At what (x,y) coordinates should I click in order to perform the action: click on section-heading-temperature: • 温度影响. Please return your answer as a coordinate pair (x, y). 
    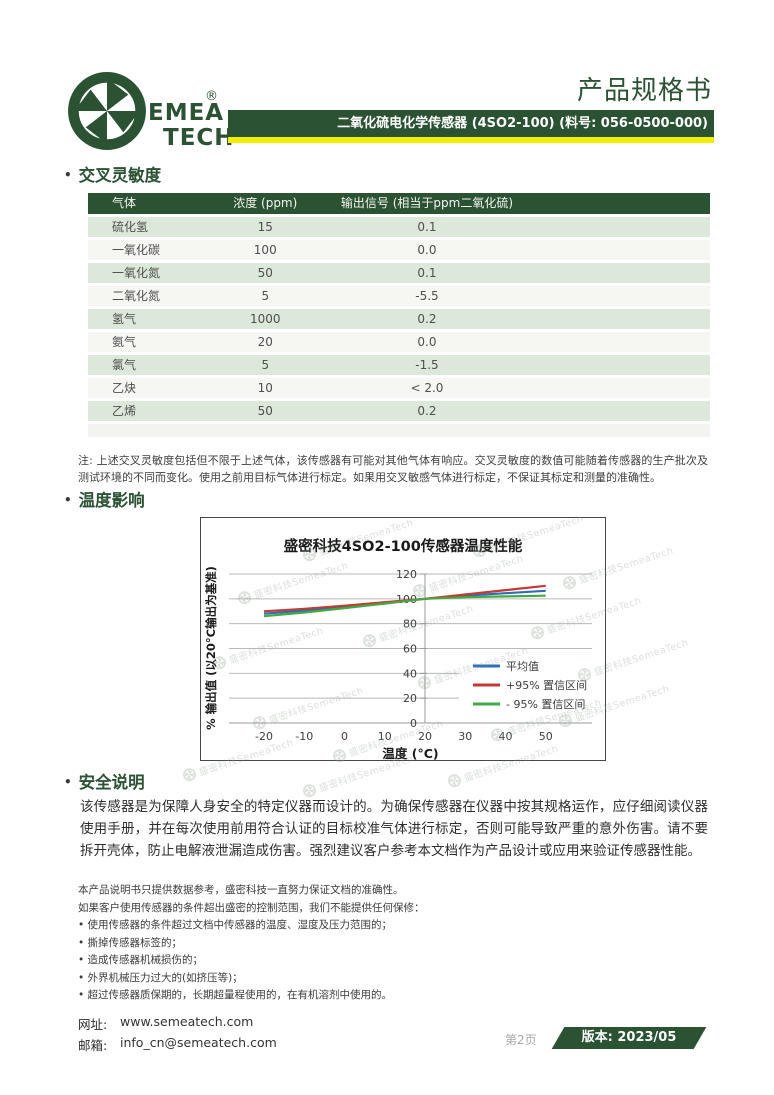
    Looking at the image, I should click on (104, 500).